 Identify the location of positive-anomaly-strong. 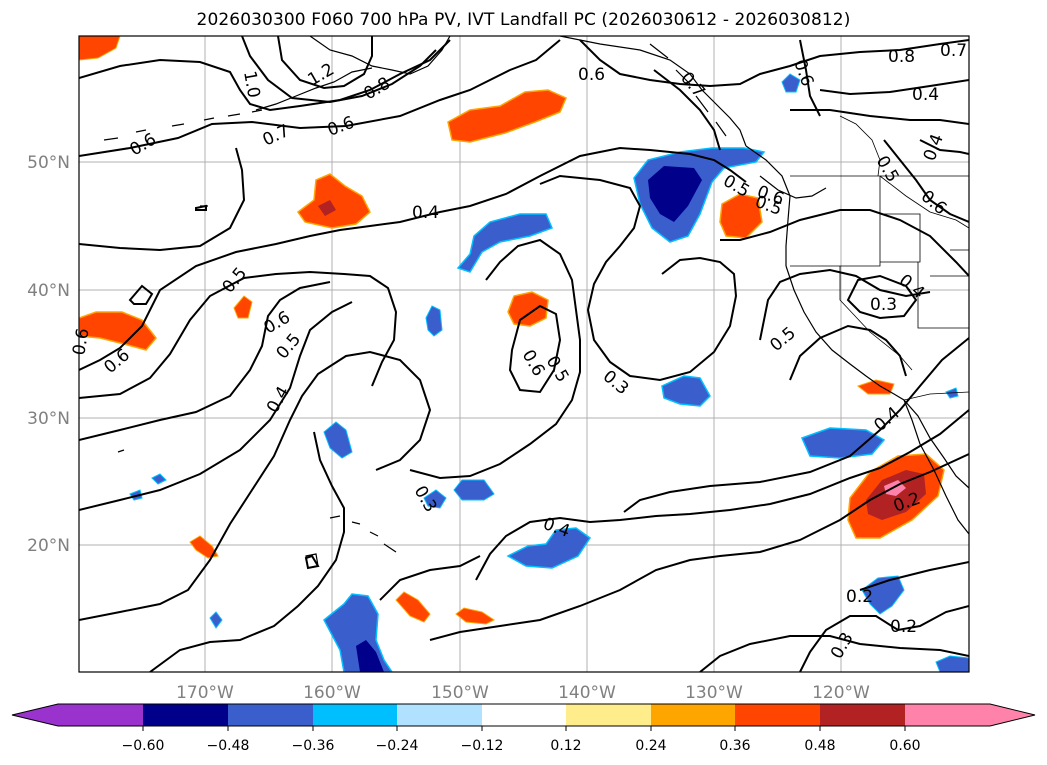
(327, 208).